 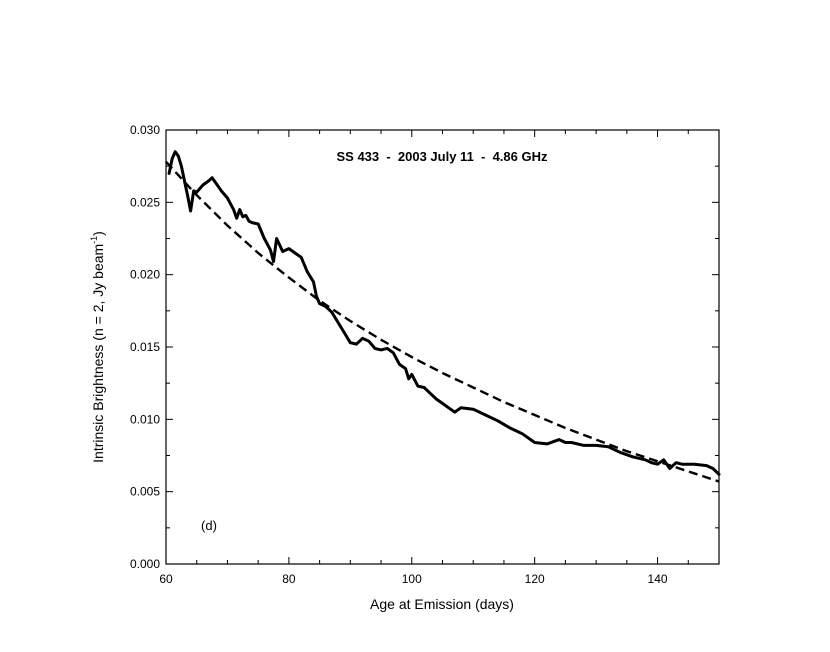 What do you see at coordinates (145, 419) in the screenshot?
I see `y-tick-label: 0.010` at bounding box center [145, 419].